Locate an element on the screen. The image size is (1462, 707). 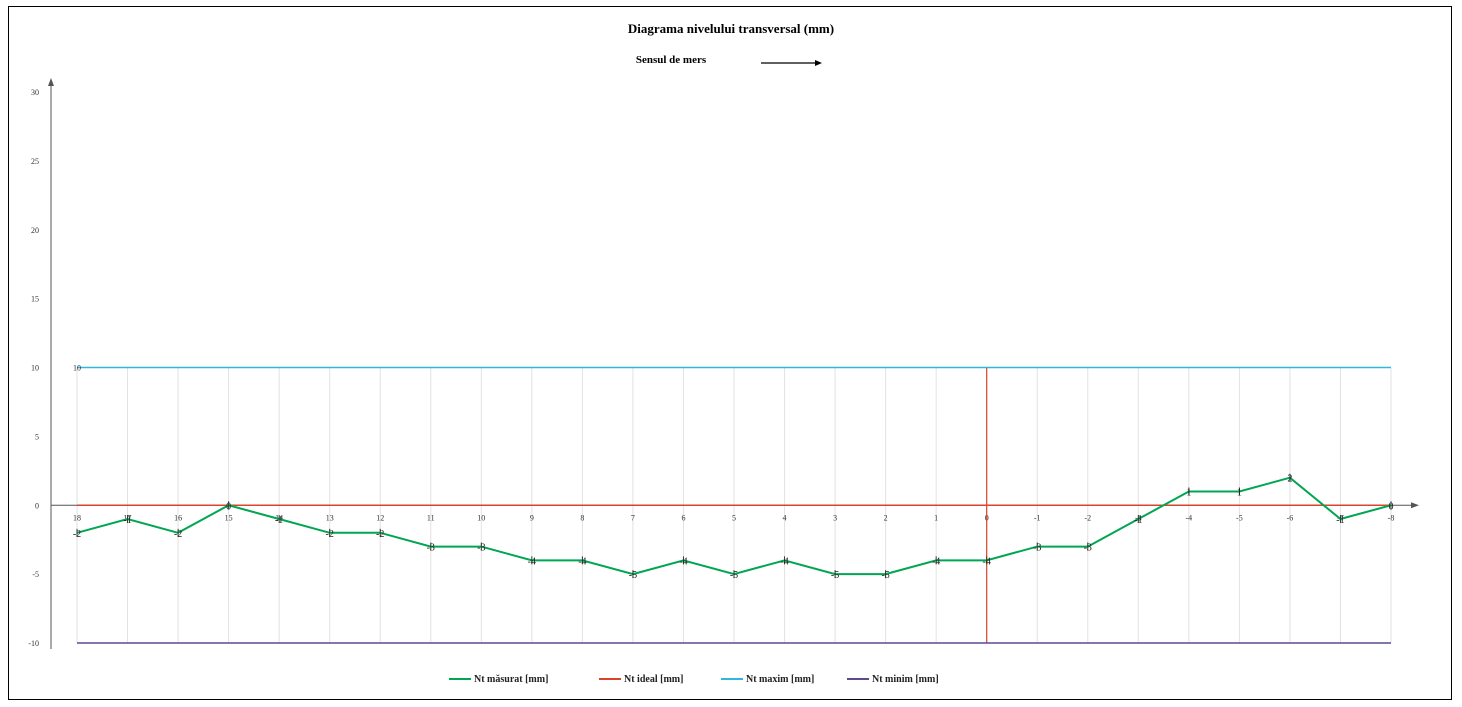
y-tick-label: 20 is located at coordinates (35, 230).